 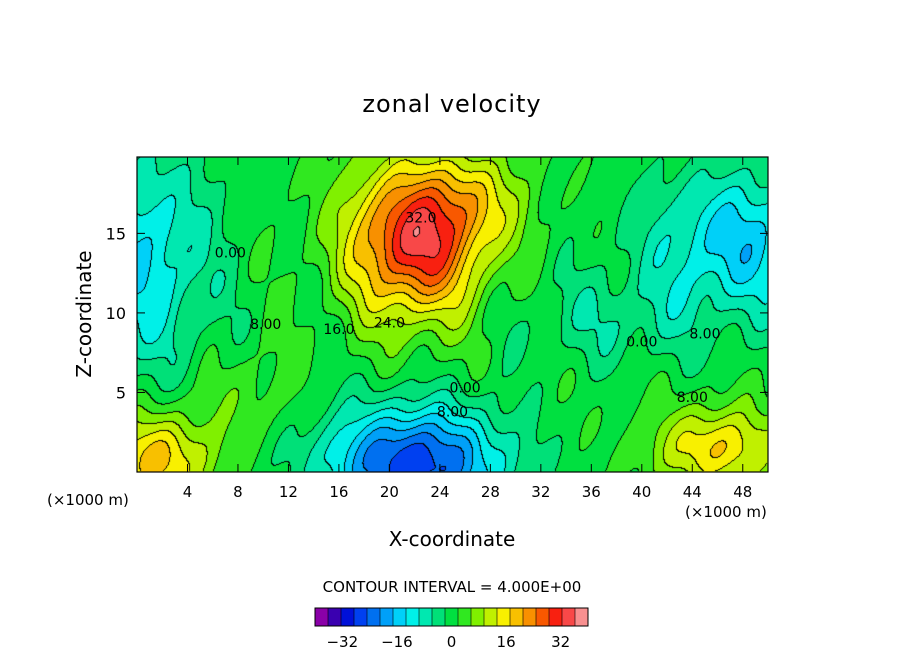 I want to click on x-tick-label: 16, so click(x=338, y=492).